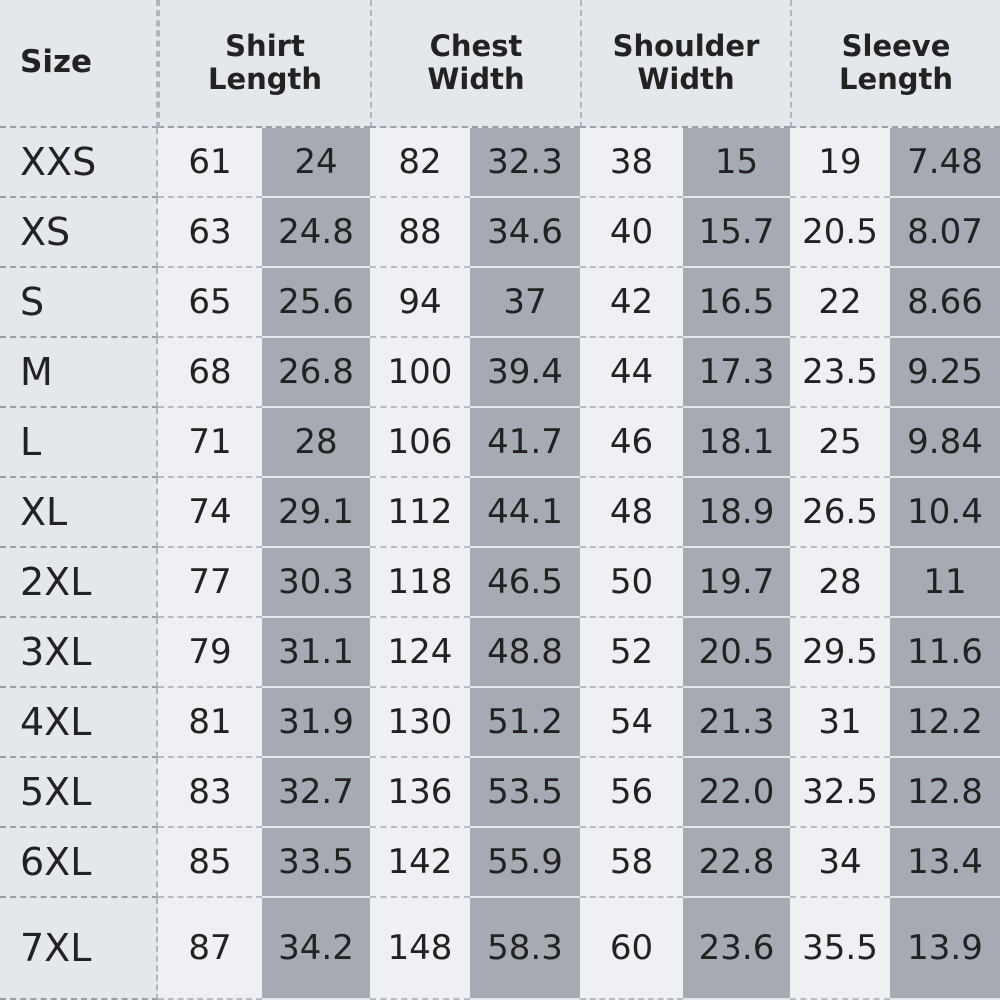  I want to click on size-label: L, so click(79, 443).